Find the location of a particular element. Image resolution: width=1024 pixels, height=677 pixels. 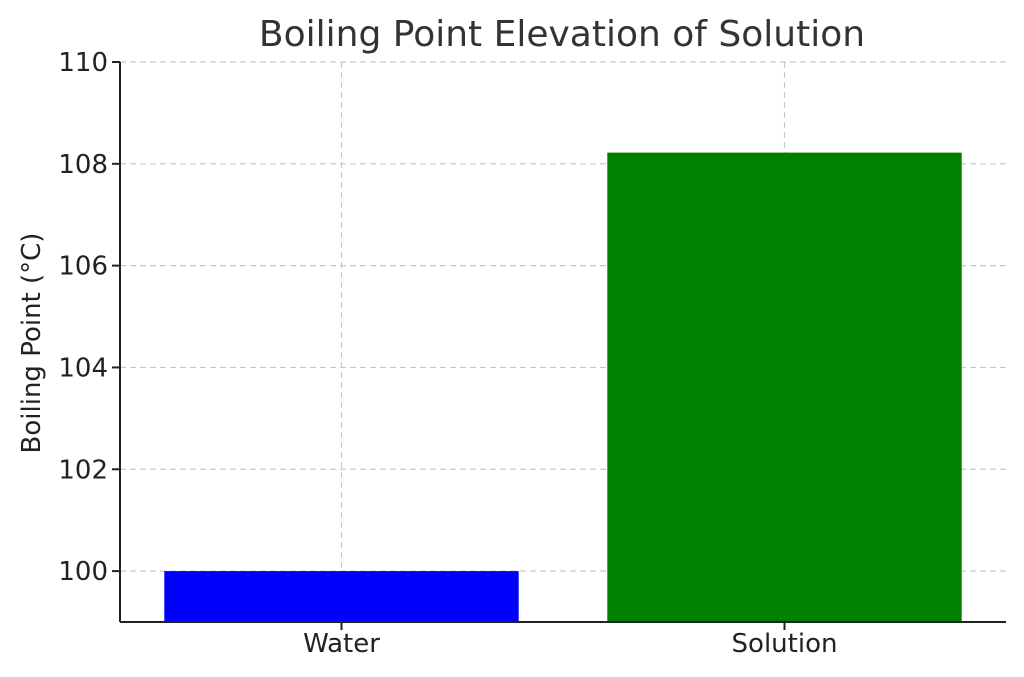

x-tick-label: Water is located at coordinates (341, 644).